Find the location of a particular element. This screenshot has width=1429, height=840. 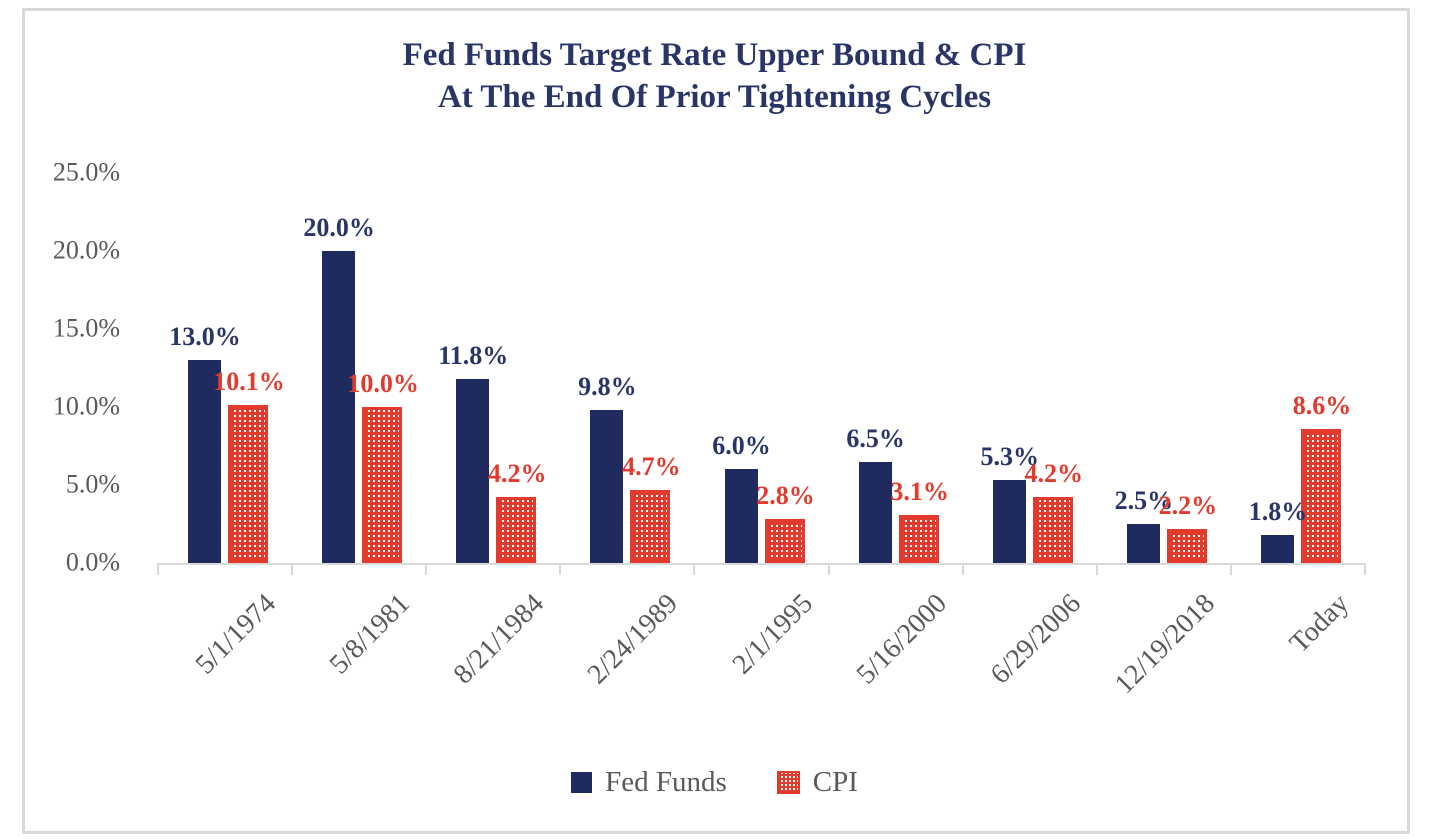

cpi-value-label: 3.1% is located at coordinates (919, 491).